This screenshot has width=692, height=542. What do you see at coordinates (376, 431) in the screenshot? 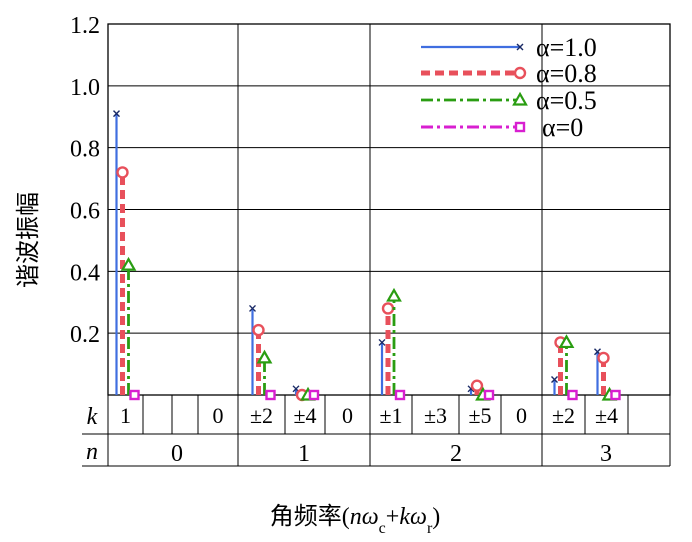
I see `x-label-table: kn1 0 ±2 ±4 0 ±1 ±3 ±5 0 ±2 ±40 1 2 3` at bounding box center [376, 431].